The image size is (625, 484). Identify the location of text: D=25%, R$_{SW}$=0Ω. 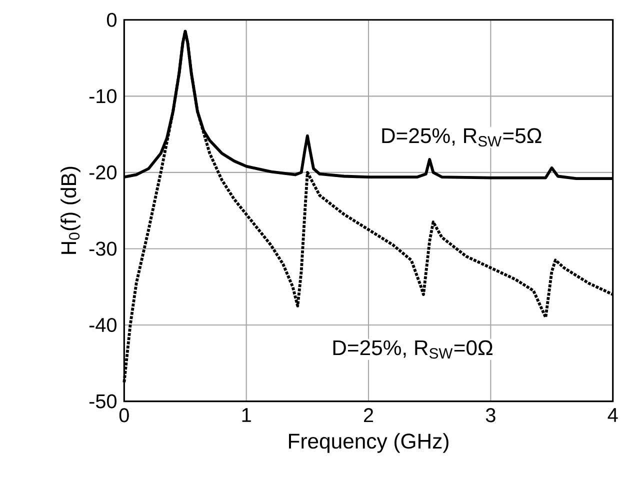
(412, 349).